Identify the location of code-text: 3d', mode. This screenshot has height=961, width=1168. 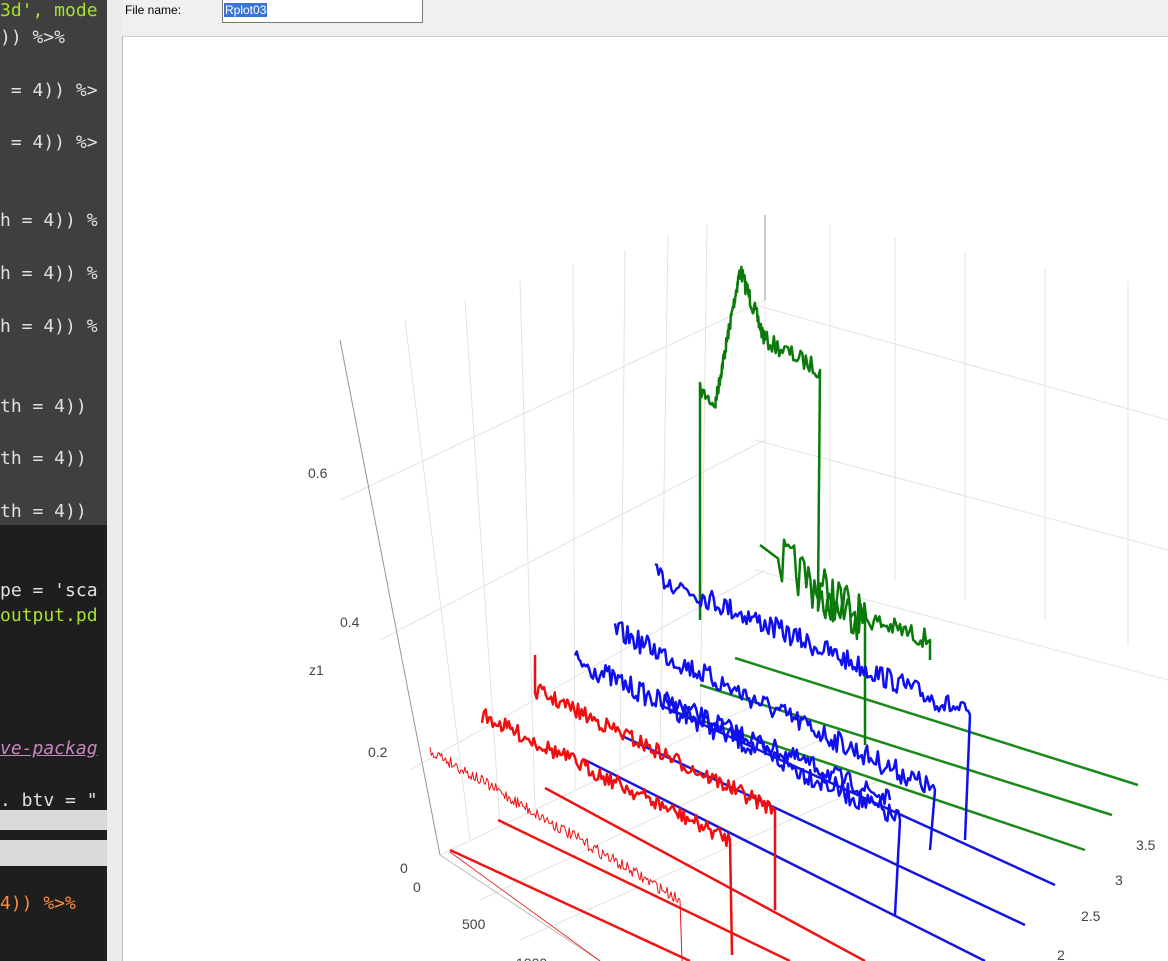
(49, 10).